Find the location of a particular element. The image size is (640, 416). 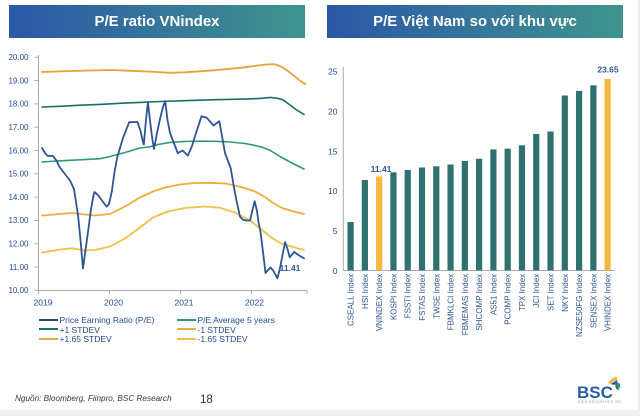

svg-text: HSI Index is located at coordinates (365, 291).